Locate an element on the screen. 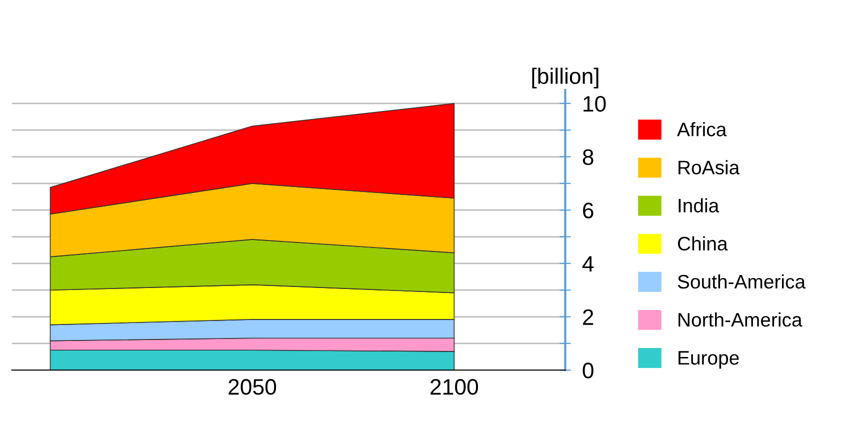  legend-label: India is located at coordinates (699, 205).